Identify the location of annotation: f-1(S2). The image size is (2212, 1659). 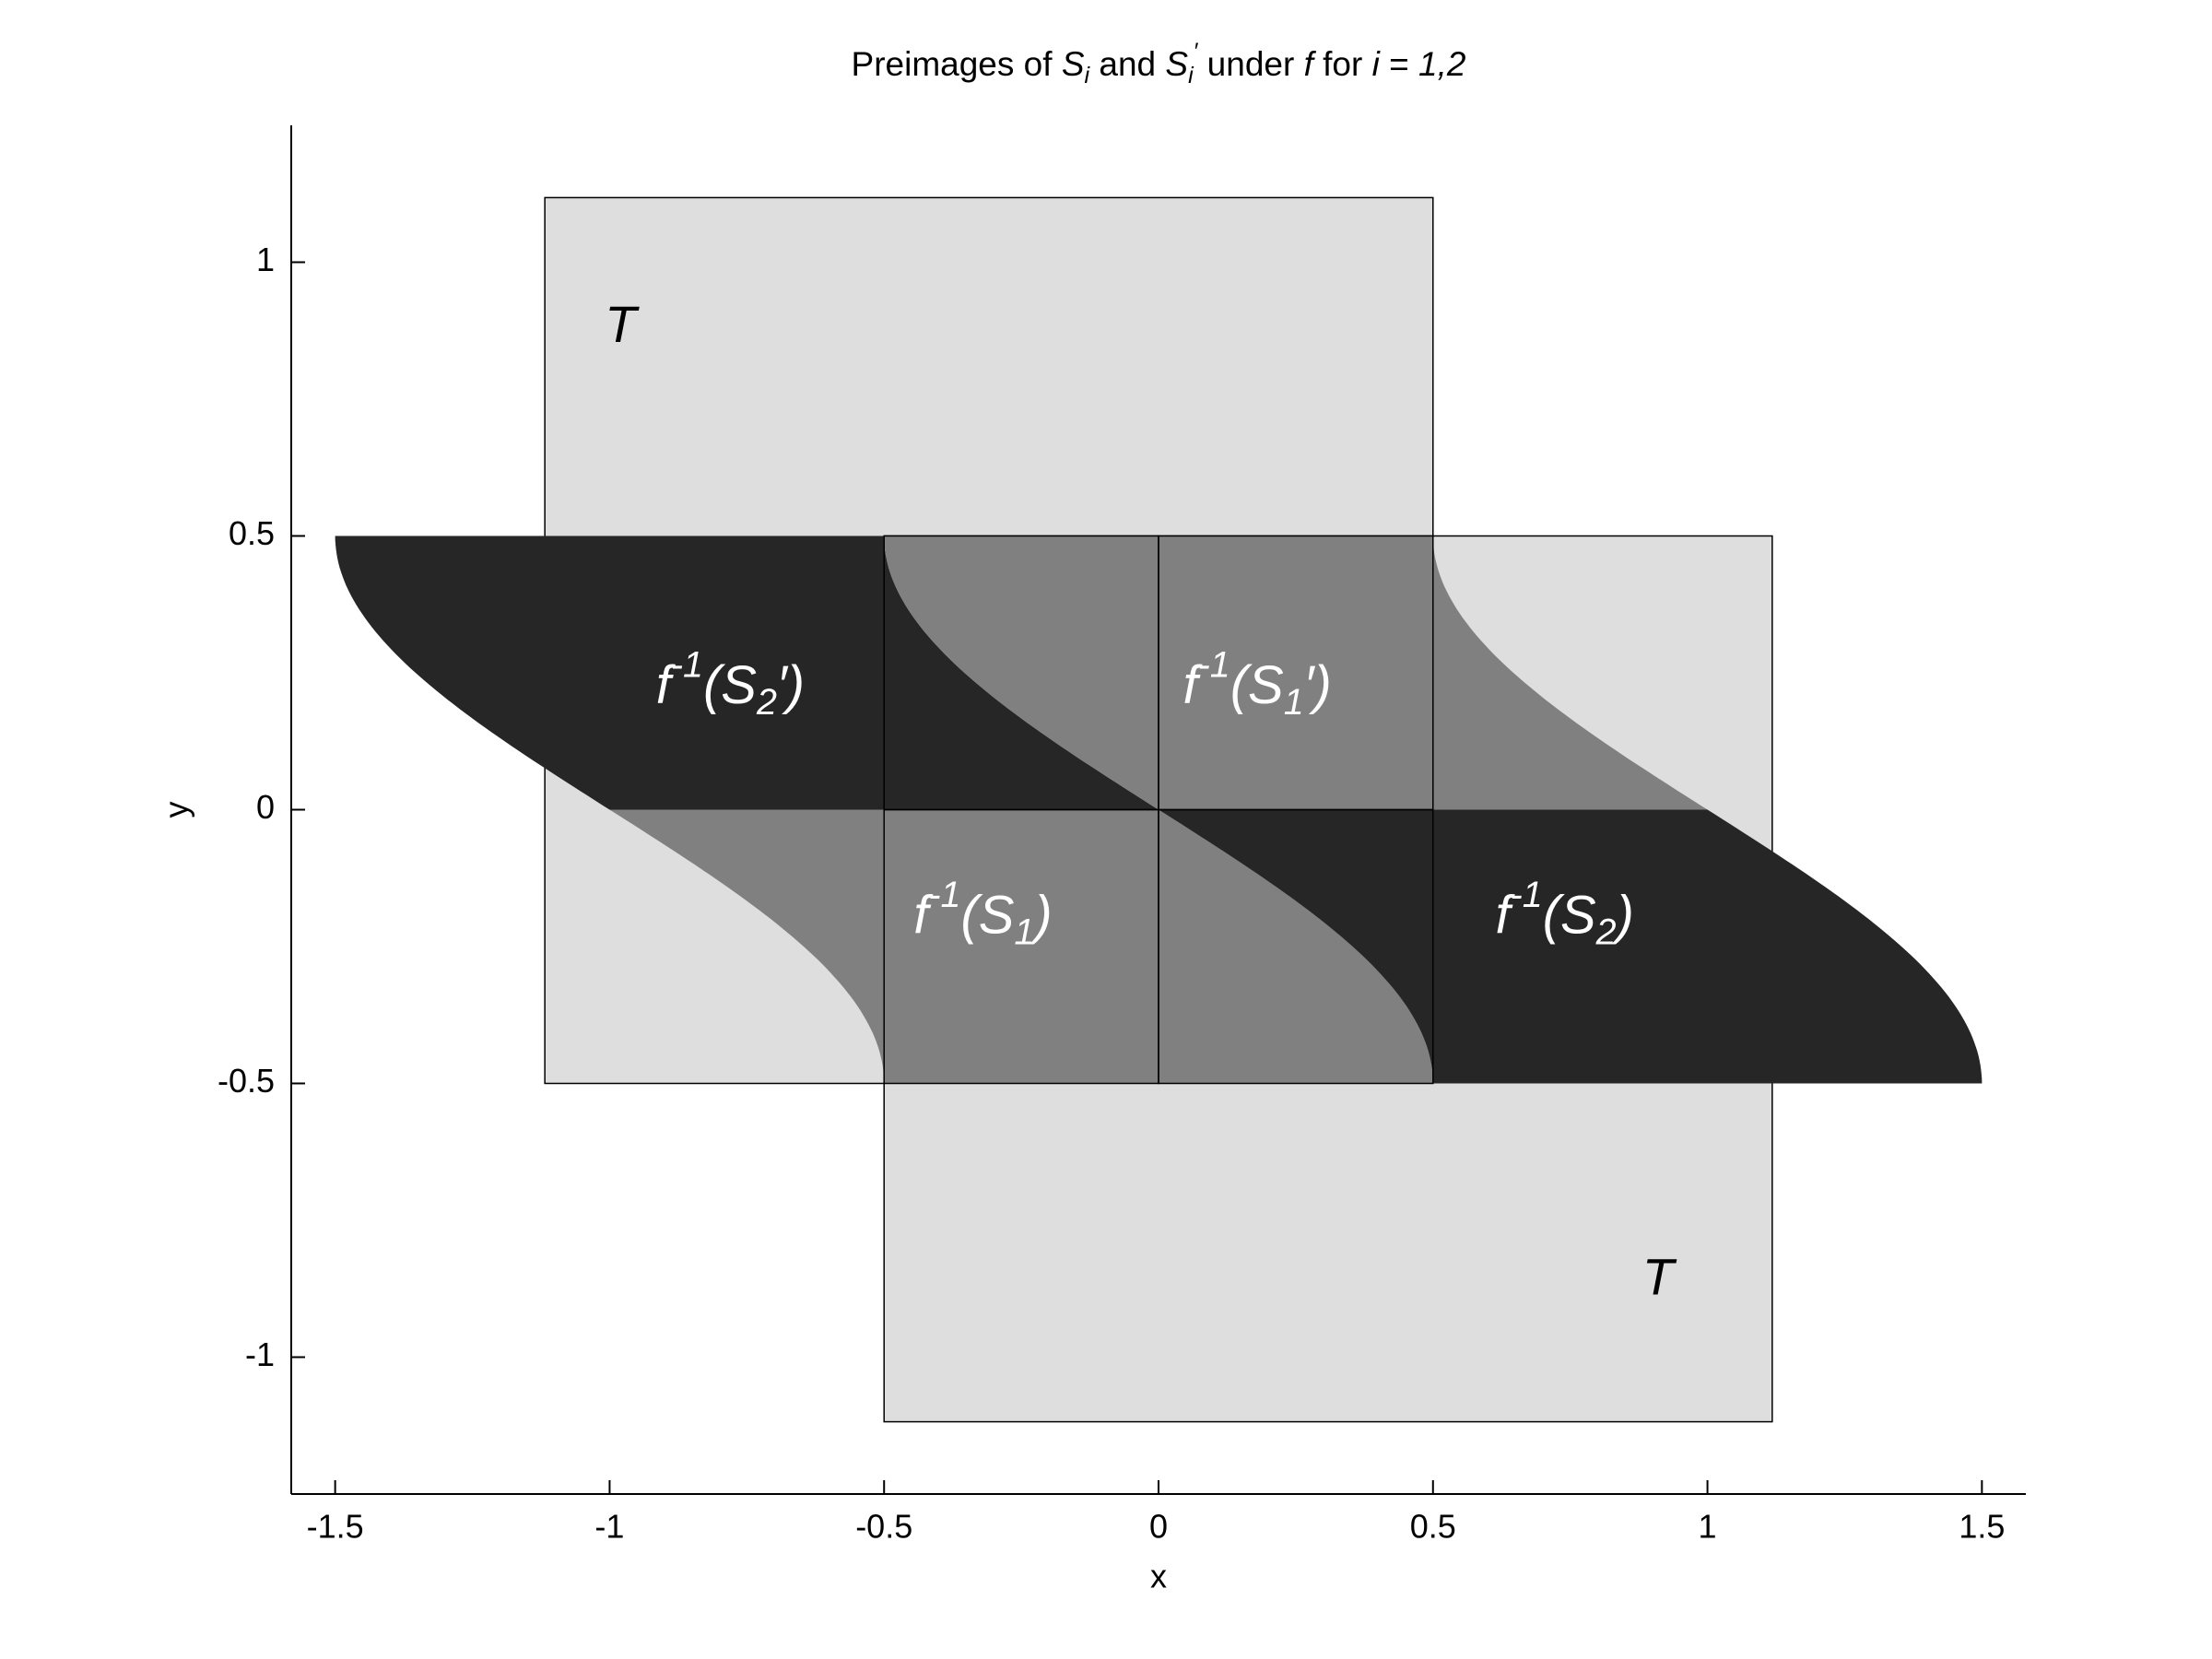
(1564, 915).